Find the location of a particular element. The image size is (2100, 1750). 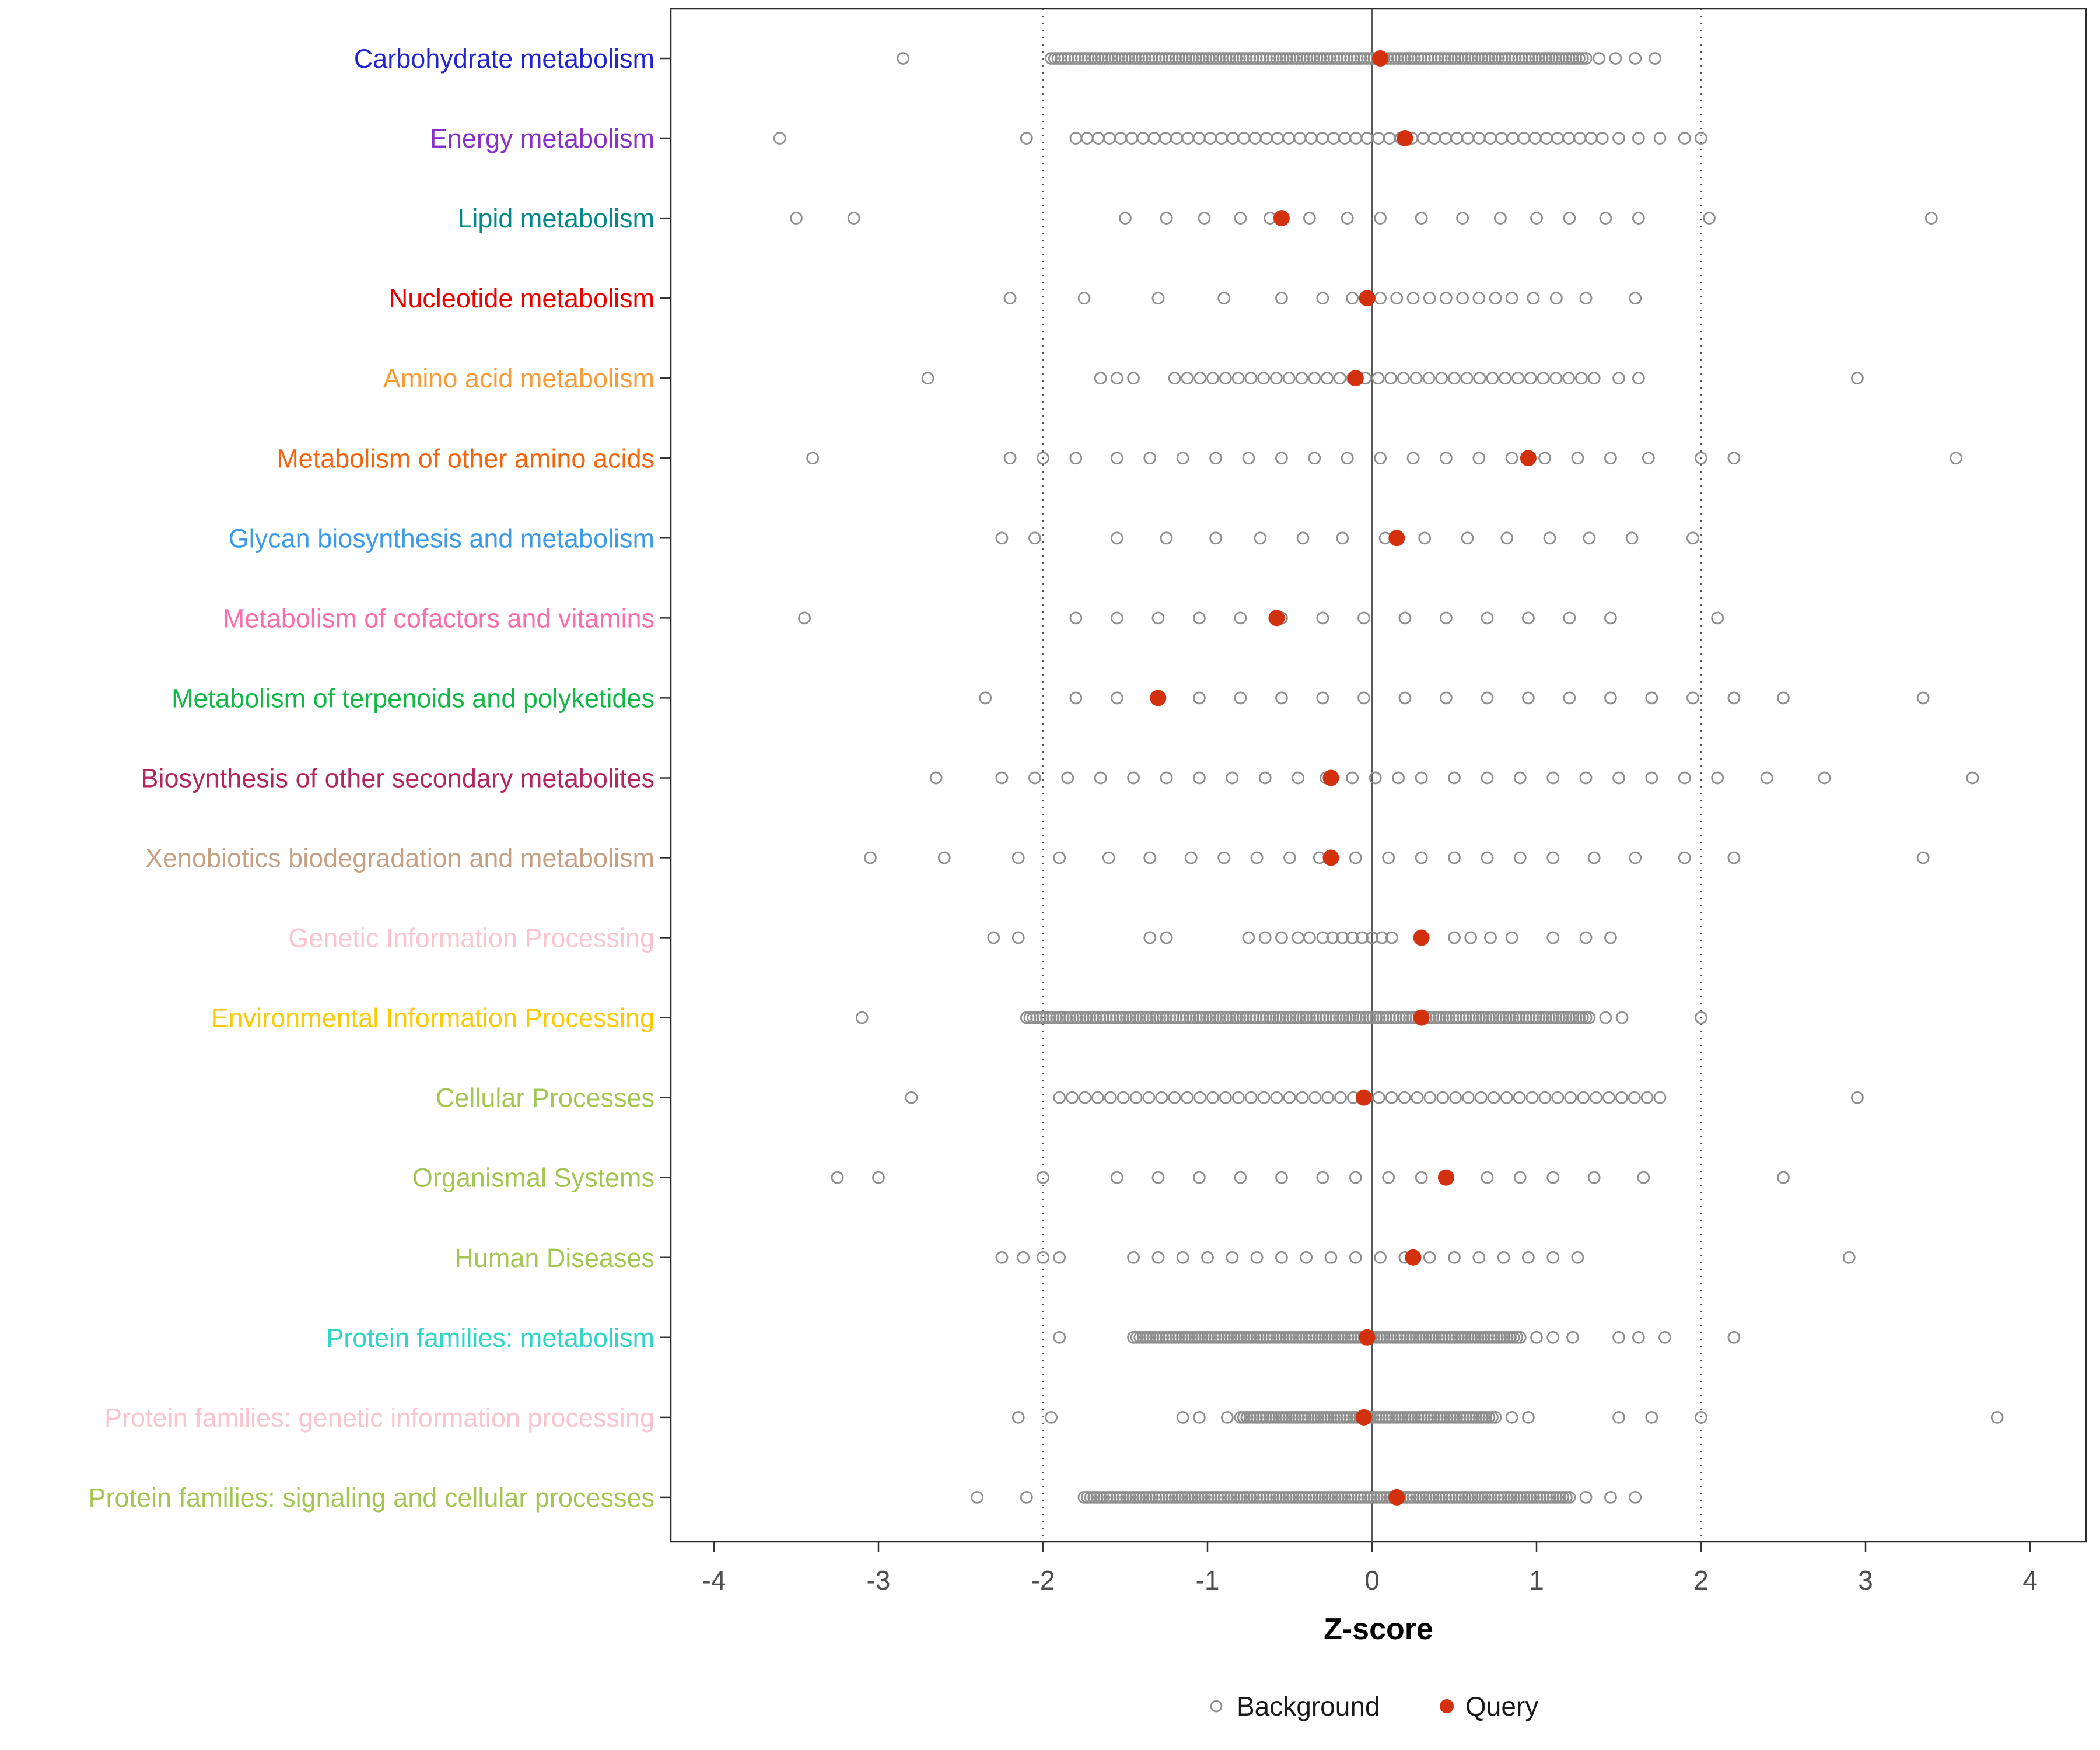

x-tick-label: -4 is located at coordinates (714, 1580).